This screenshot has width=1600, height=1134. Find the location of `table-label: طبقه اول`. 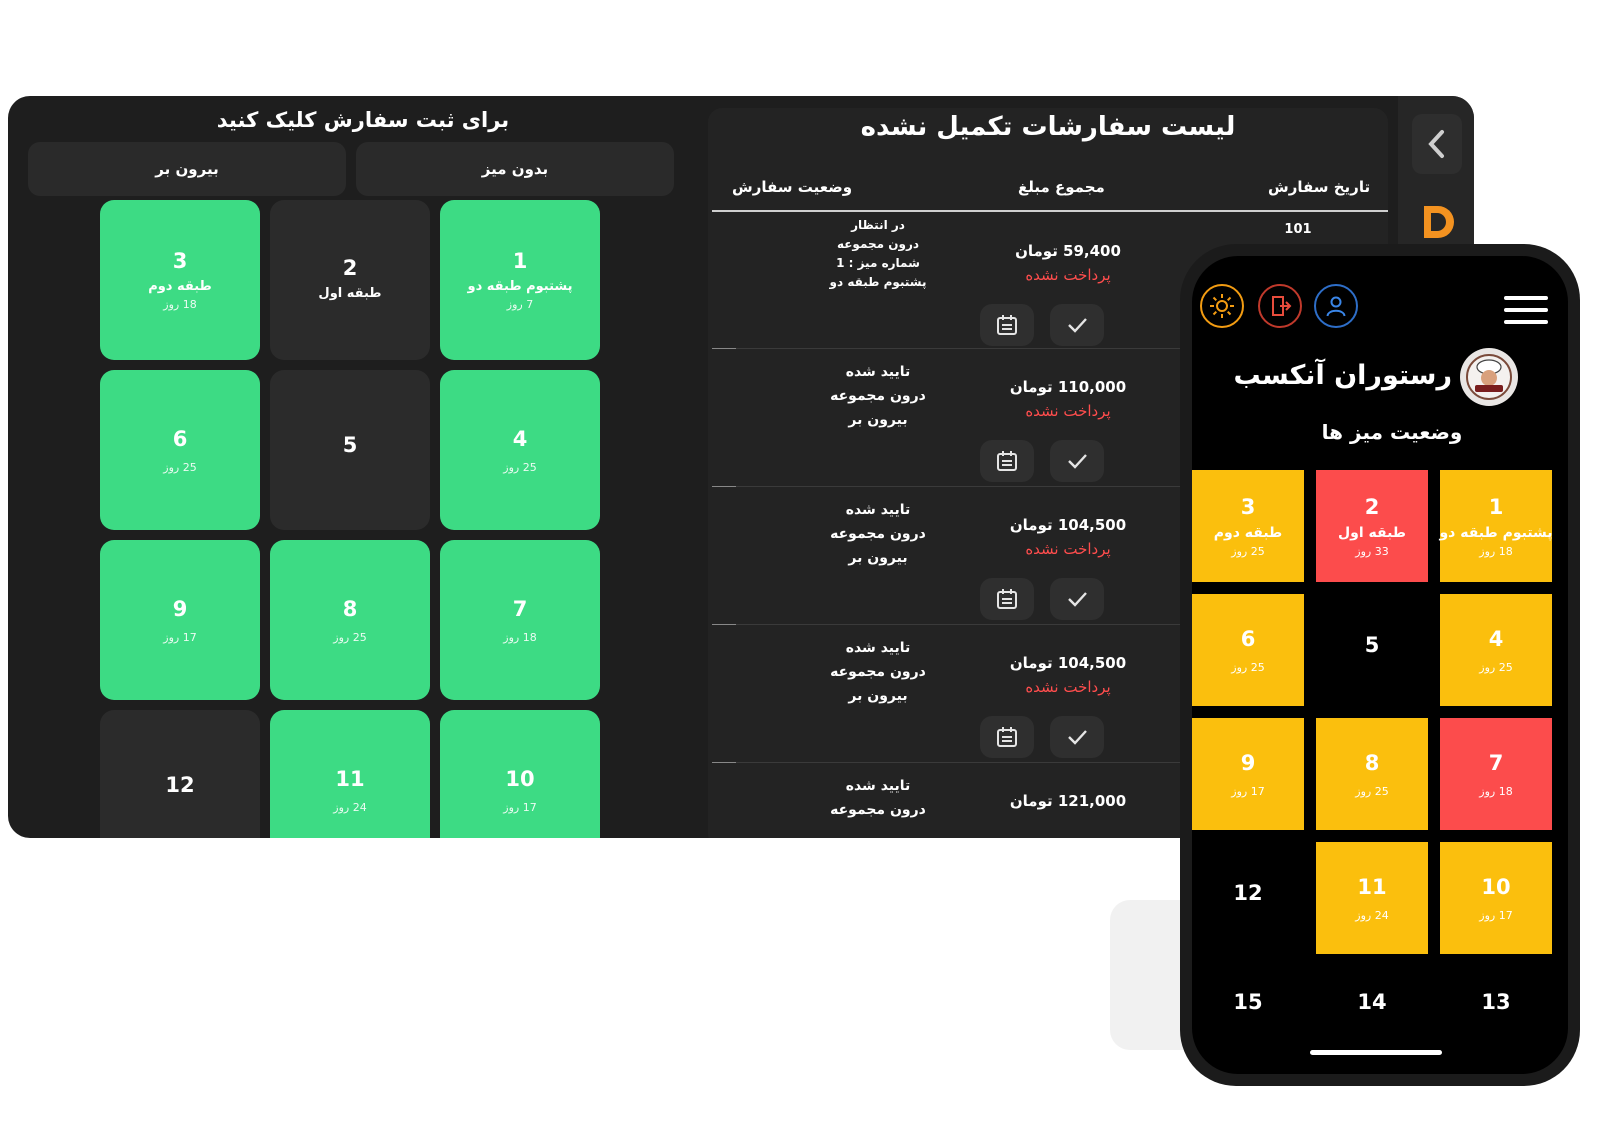

table-label: طبقه اول is located at coordinates (350, 293).